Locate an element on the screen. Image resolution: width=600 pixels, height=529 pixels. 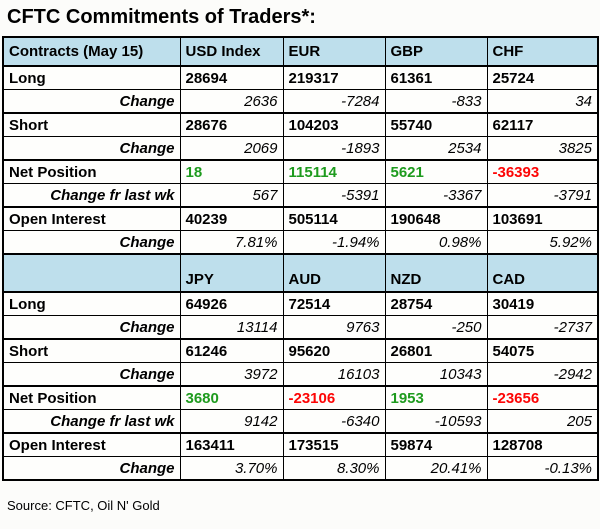
data-cell: 3825 is located at coordinates (542, 148).